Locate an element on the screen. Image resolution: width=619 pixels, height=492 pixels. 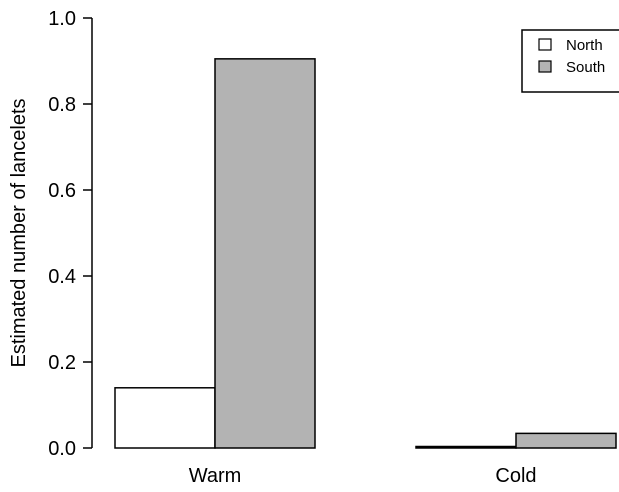
legend-box is located at coordinates (570, 61).